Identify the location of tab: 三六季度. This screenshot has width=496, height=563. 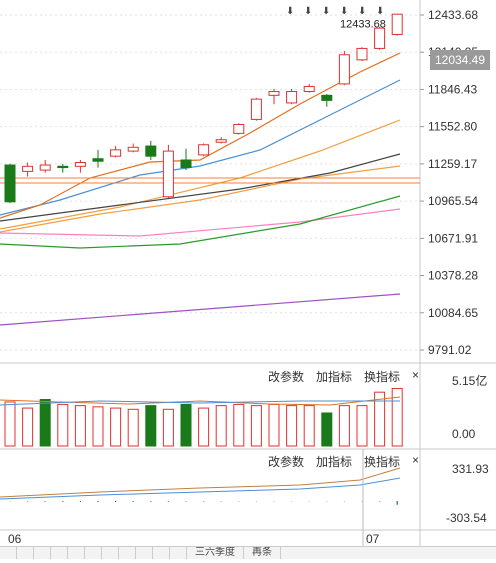
(215, 553).